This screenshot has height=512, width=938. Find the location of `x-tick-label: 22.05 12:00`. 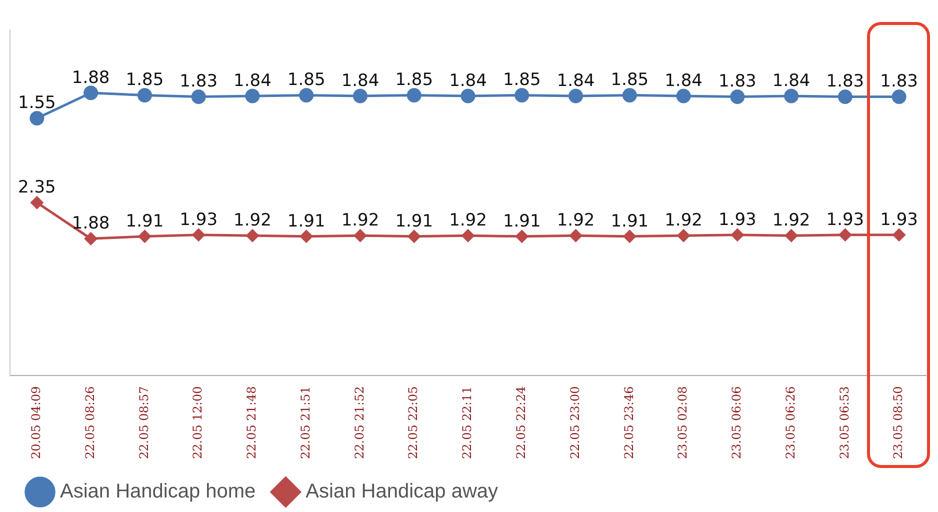

x-tick-label: 22.05 12:00 is located at coordinates (197, 422).